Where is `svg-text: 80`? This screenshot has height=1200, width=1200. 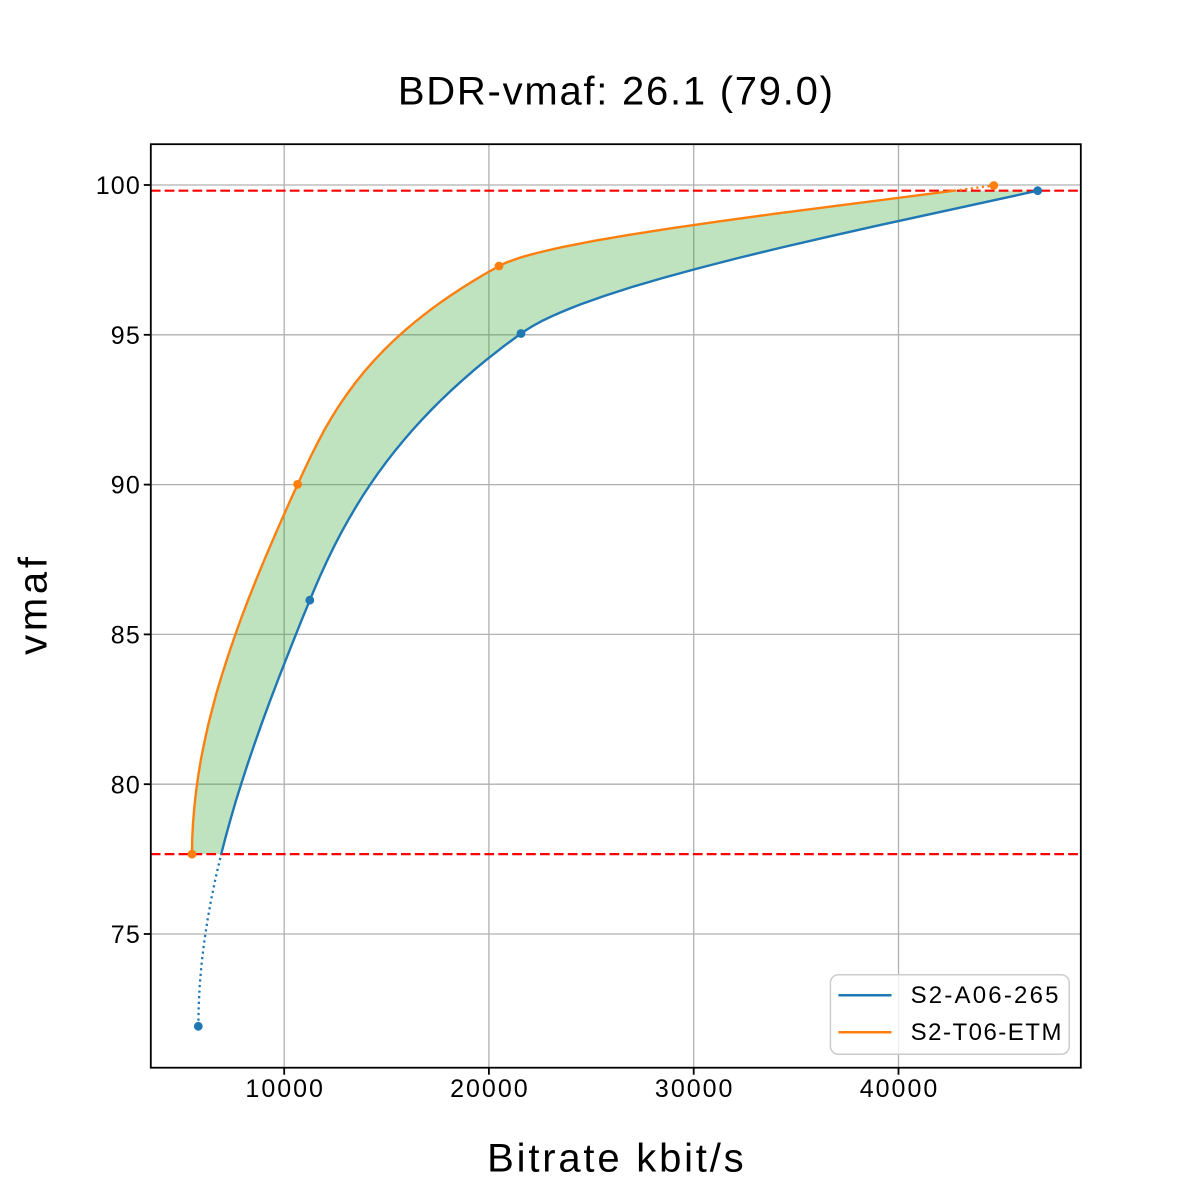 svg-text: 80 is located at coordinates (126, 785).